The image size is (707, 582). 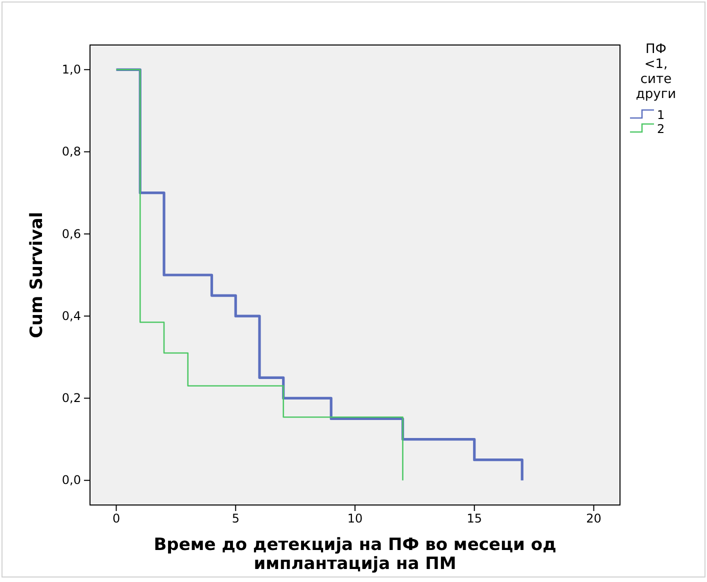 I want to click on y-tick-label: 0,2, so click(x=71, y=398).